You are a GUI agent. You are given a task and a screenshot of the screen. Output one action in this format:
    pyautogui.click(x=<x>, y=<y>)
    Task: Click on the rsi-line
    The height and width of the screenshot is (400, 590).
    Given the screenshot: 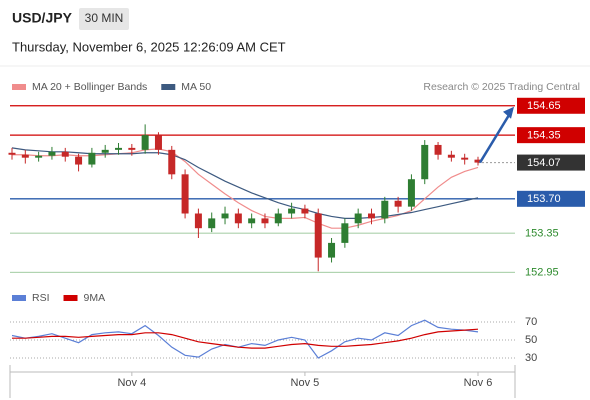 What is the action you would take?
    pyautogui.click(x=245, y=338)
    